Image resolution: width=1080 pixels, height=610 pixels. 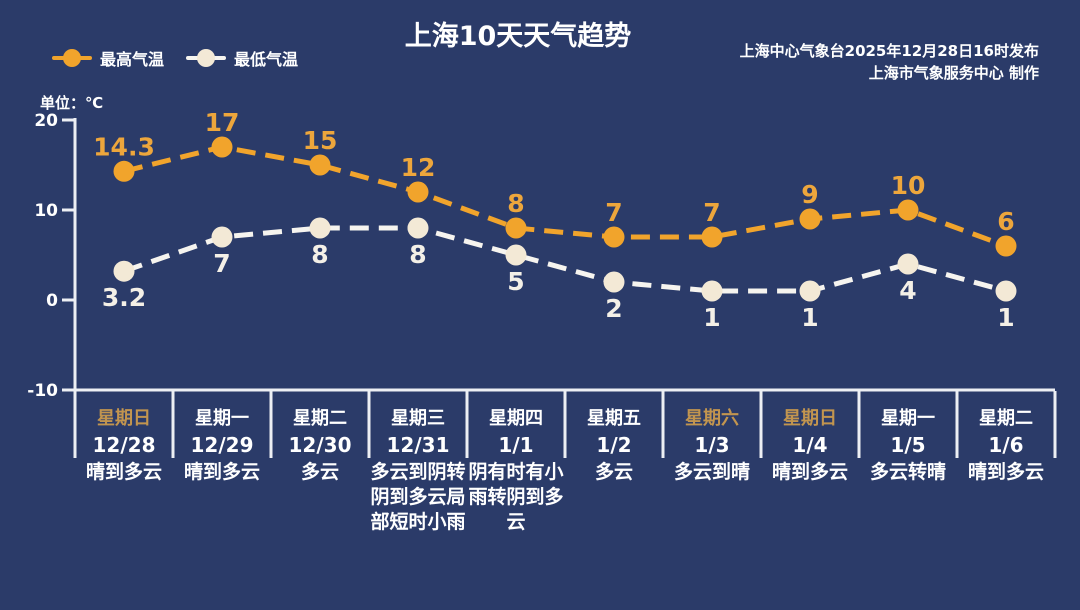 I want to click on high-temp-line, so click(x=565, y=196).